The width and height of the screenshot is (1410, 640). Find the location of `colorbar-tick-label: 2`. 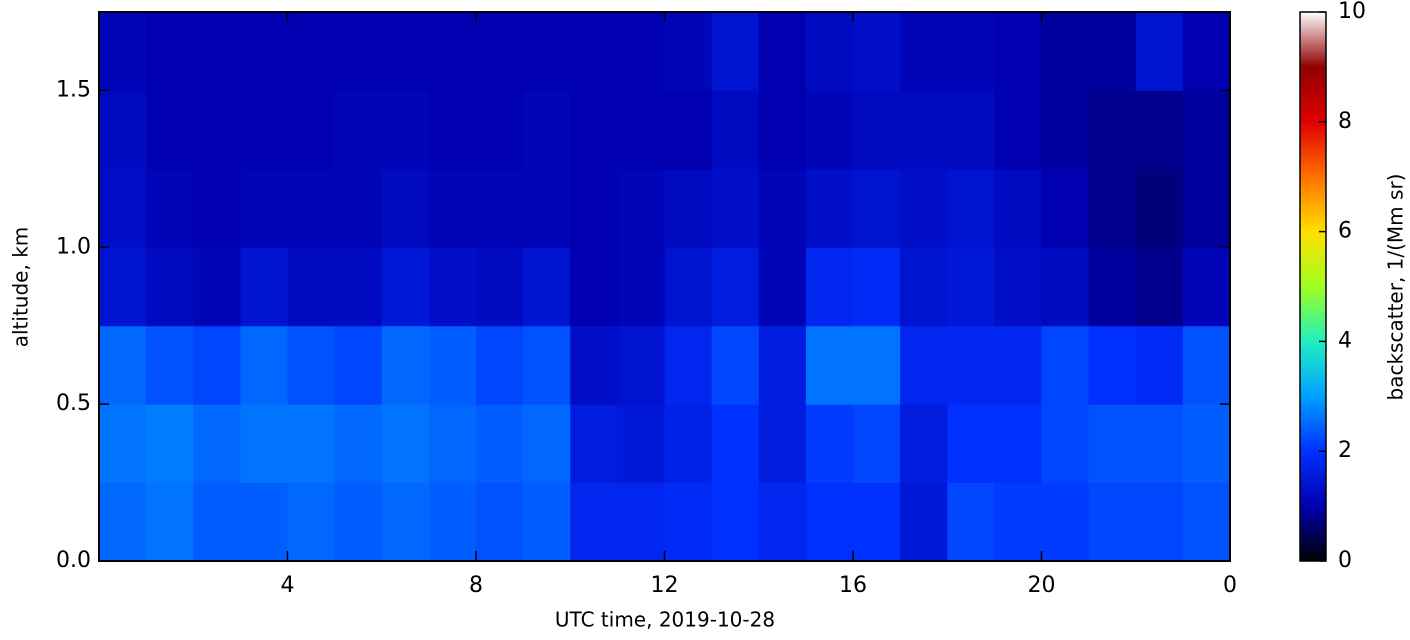

colorbar-tick-label: 2 is located at coordinates (1345, 450).